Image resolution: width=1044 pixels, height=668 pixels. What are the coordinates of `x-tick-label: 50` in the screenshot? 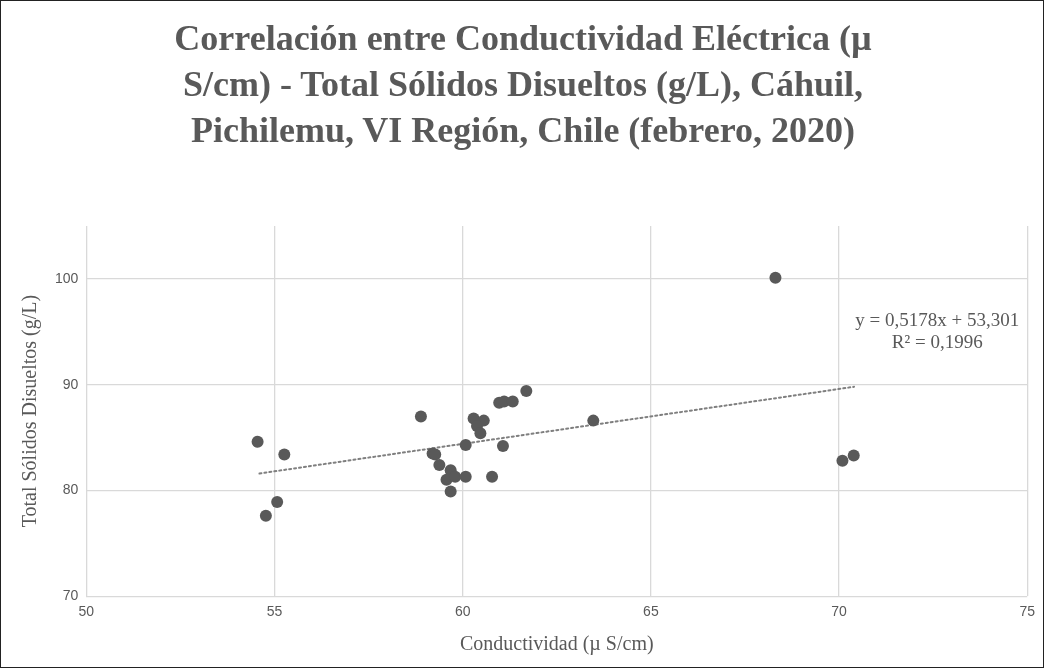 It's located at (86, 611).